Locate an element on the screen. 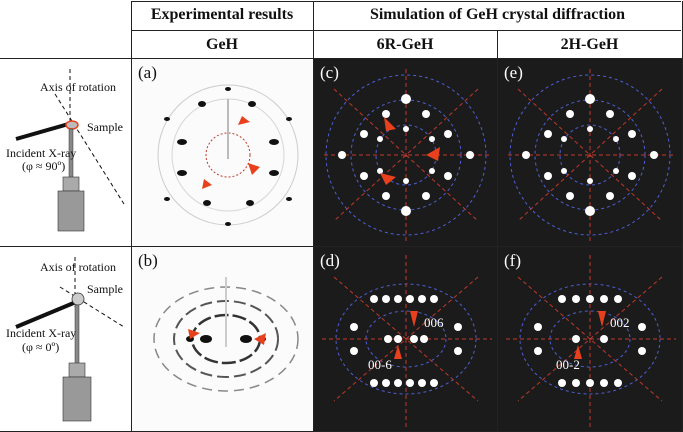  header-simulation: Simulation of GeH crystal diffraction is located at coordinates (497, 14).